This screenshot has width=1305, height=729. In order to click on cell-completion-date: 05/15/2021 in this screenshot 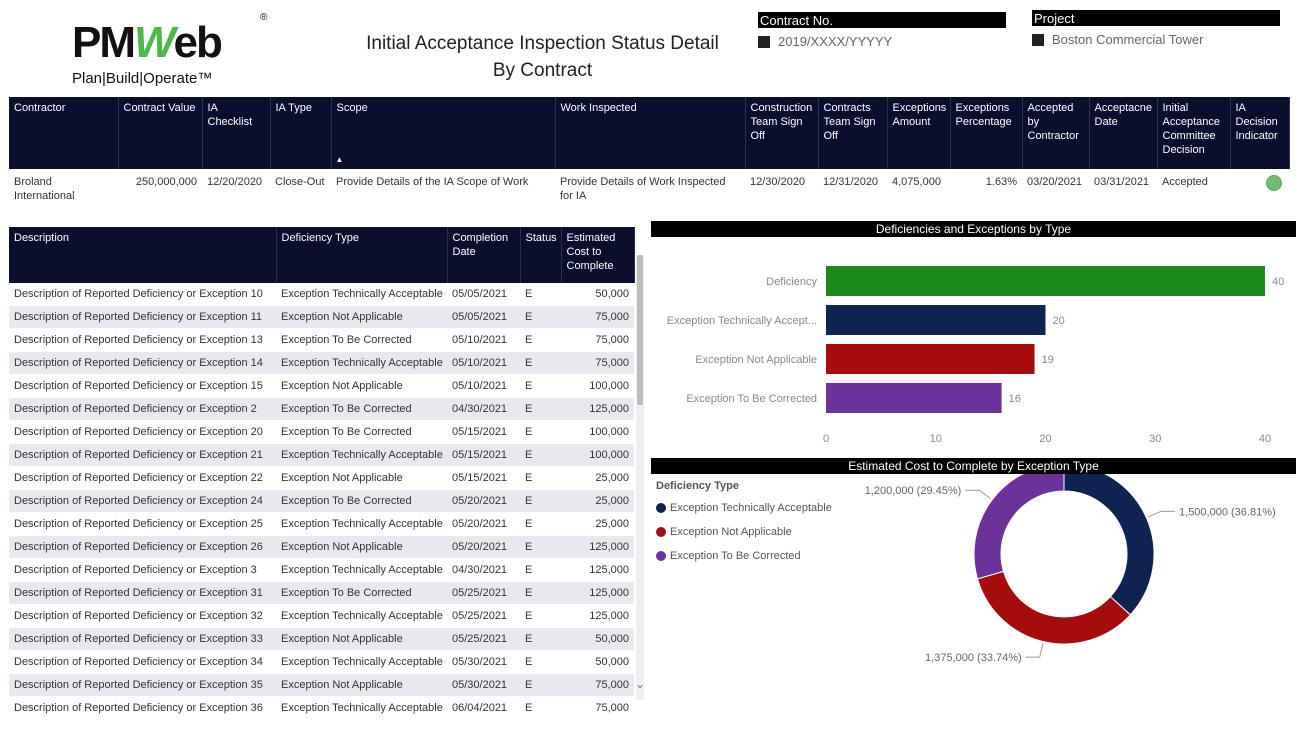, I will do `click(483, 455)`.